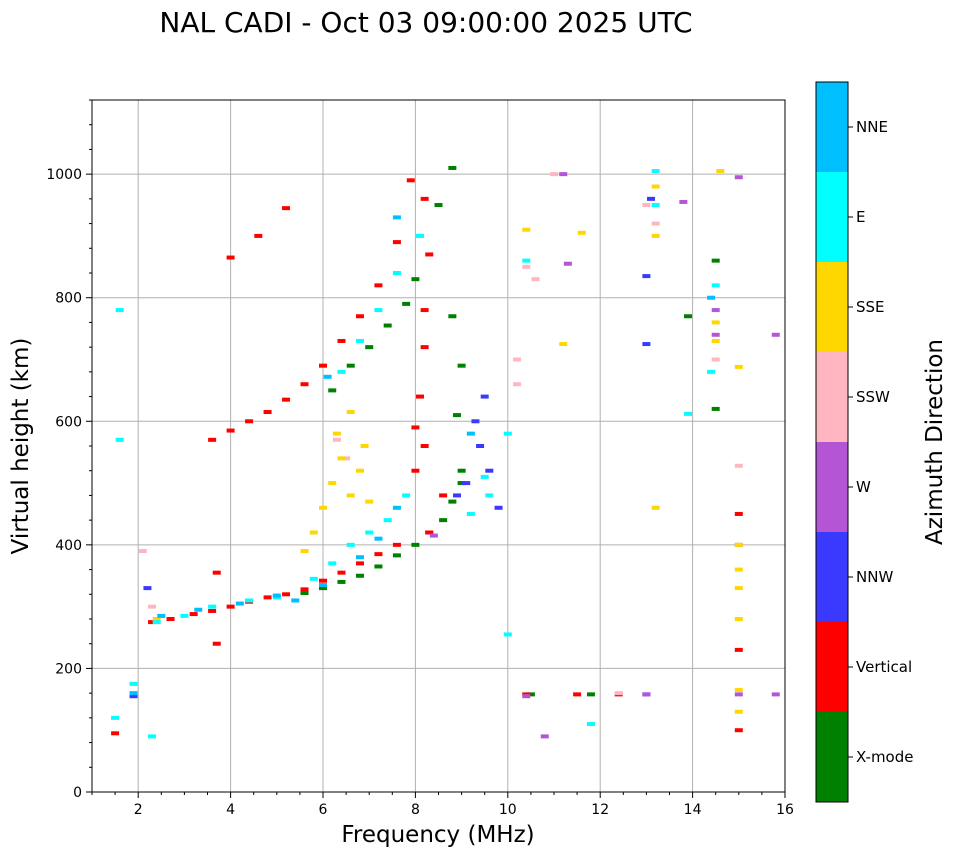  What do you see at coordinates (935, 442) in the screenshot?
I see `colorbar-label: Azimuth Direction` at bounding box center [935, 442].